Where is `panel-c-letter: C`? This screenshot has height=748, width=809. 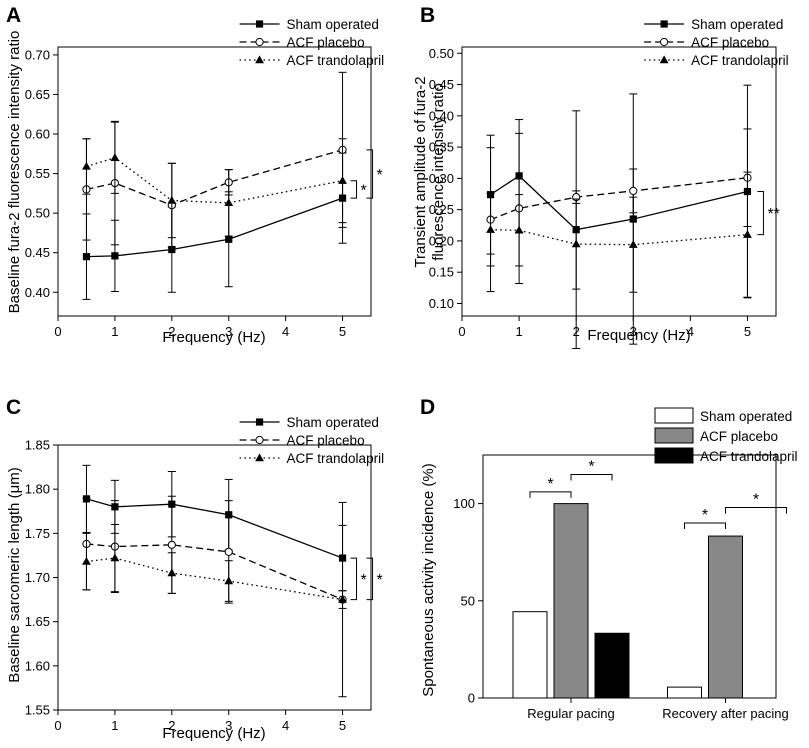
panel-c-letter: C is located at coordinates (13, 407).